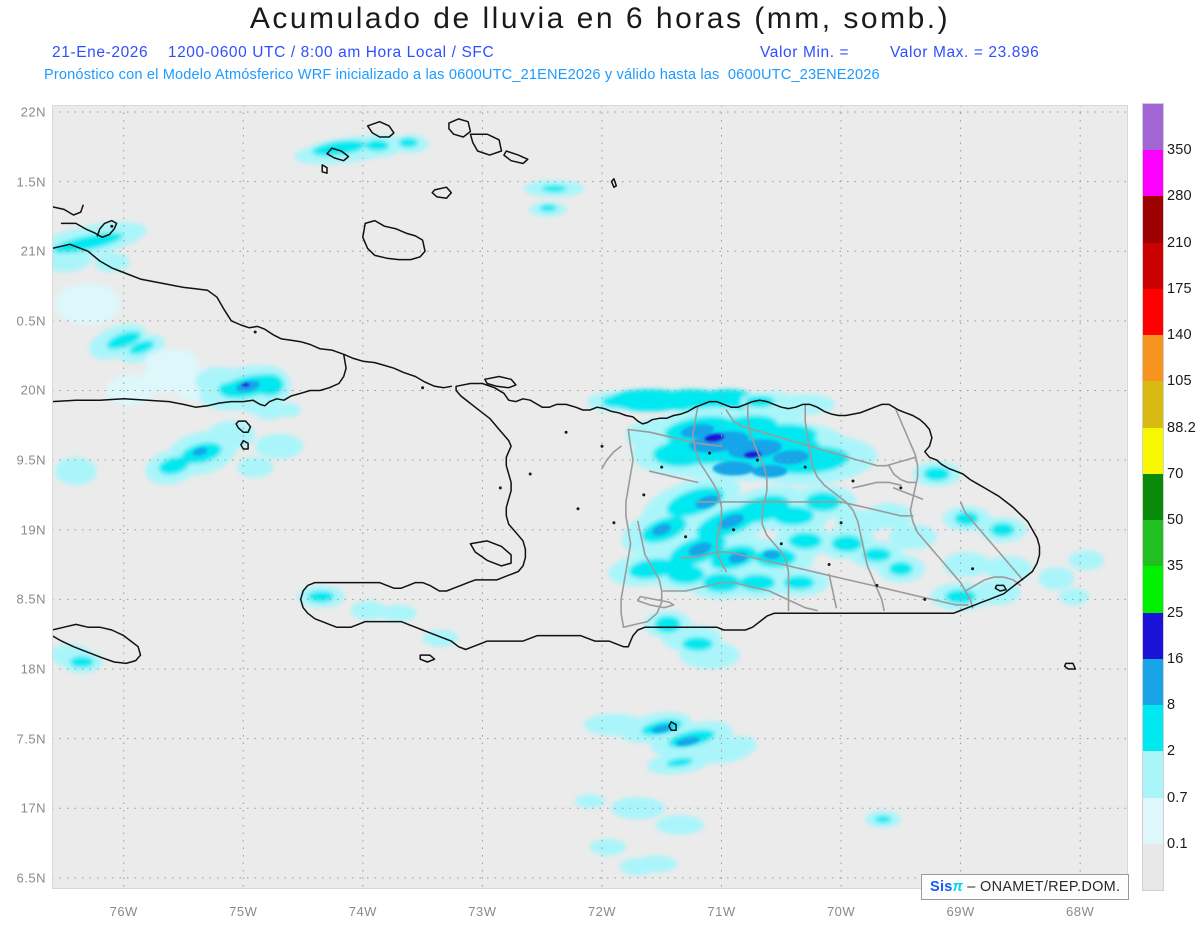 The image size is (1200, 927). Describe the element at coordinates (602, 911) in the screenshot. I see `x-tick-label: 72W` at that location.